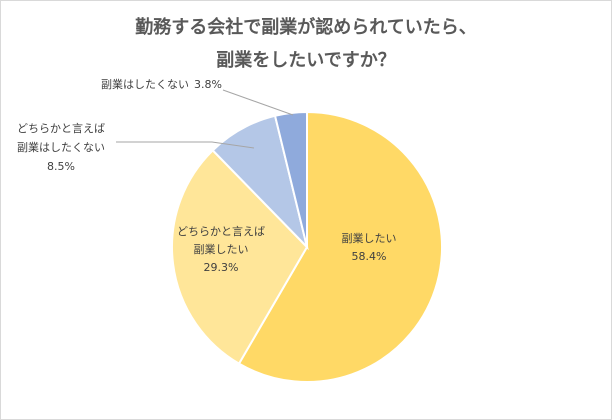 The height and width of the screenshot is (420, 612). Describe the element at coordinates (306, 60) in the screenshot. I see `chart-title-line-2: 副業をしたいですか？` at that location.